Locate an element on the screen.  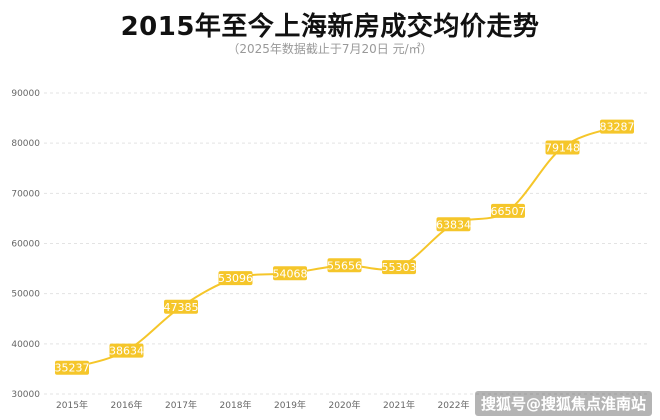
data-label: 35237 is located at coordinates (72, 368).